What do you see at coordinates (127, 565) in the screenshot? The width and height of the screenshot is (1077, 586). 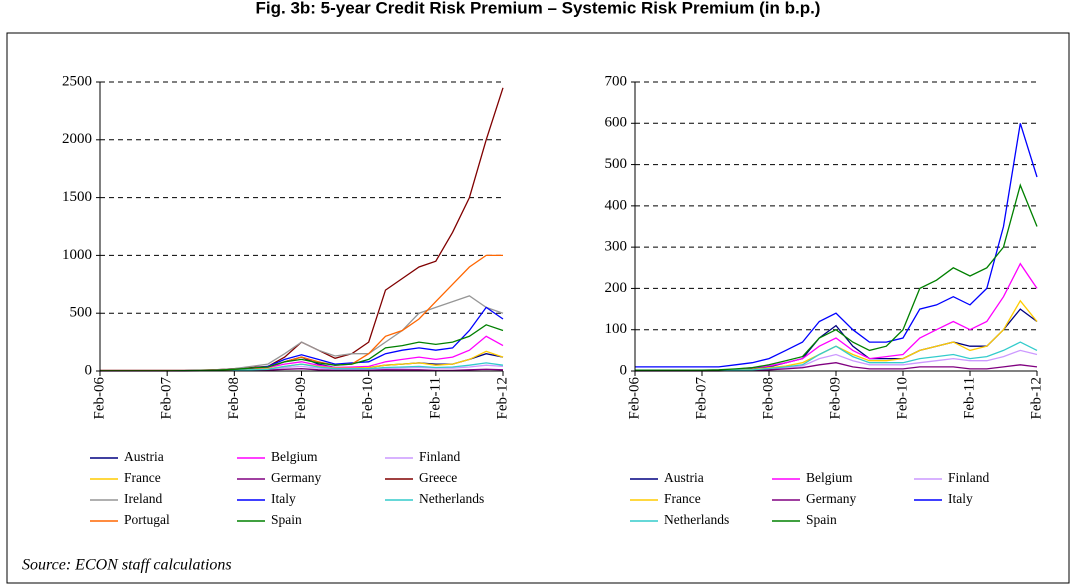 I see `source-note: Source: ECON staff calculations` at bounding box center [127, 565].